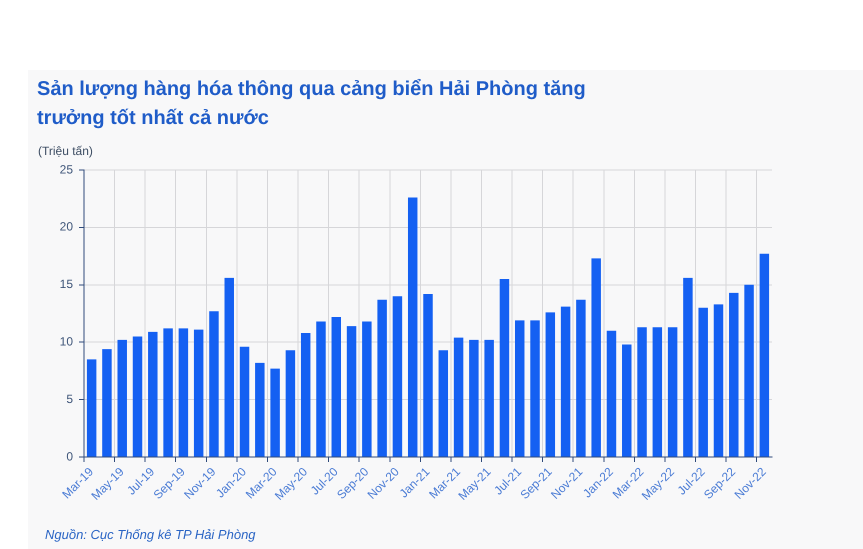 The image size is (863, 549). Describe the element at coordinates (312, 104) in the screenshot. I see `chart-title: Sản lượng hàng hóa thông qua cảng biển Hải Phòng tăng trưởng tốt nhất cả nước` at that location.